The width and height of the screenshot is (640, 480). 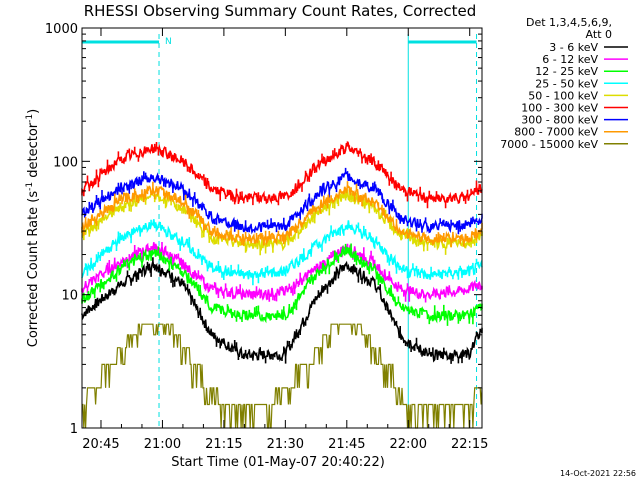 I want to click on series-100-300-kev, so click(x=282, y=175).